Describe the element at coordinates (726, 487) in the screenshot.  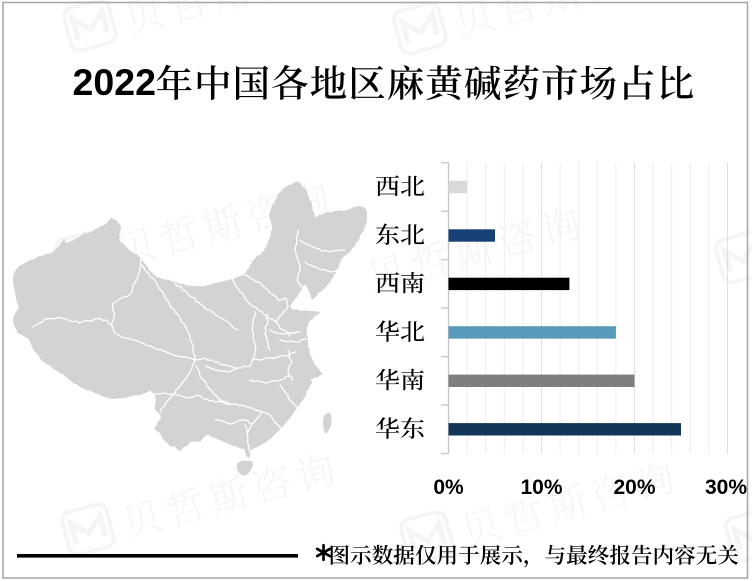
I see `svg-text: 30%` at that location.